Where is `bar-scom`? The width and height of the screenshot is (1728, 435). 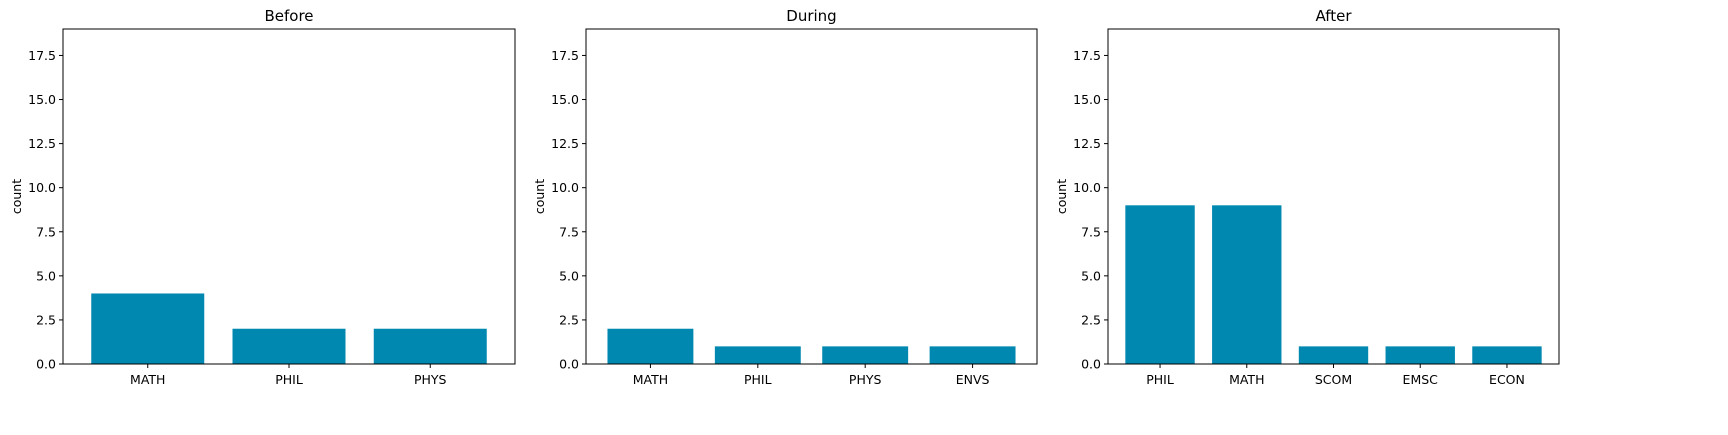 bar-scom is located at coordinates (1333, 355).